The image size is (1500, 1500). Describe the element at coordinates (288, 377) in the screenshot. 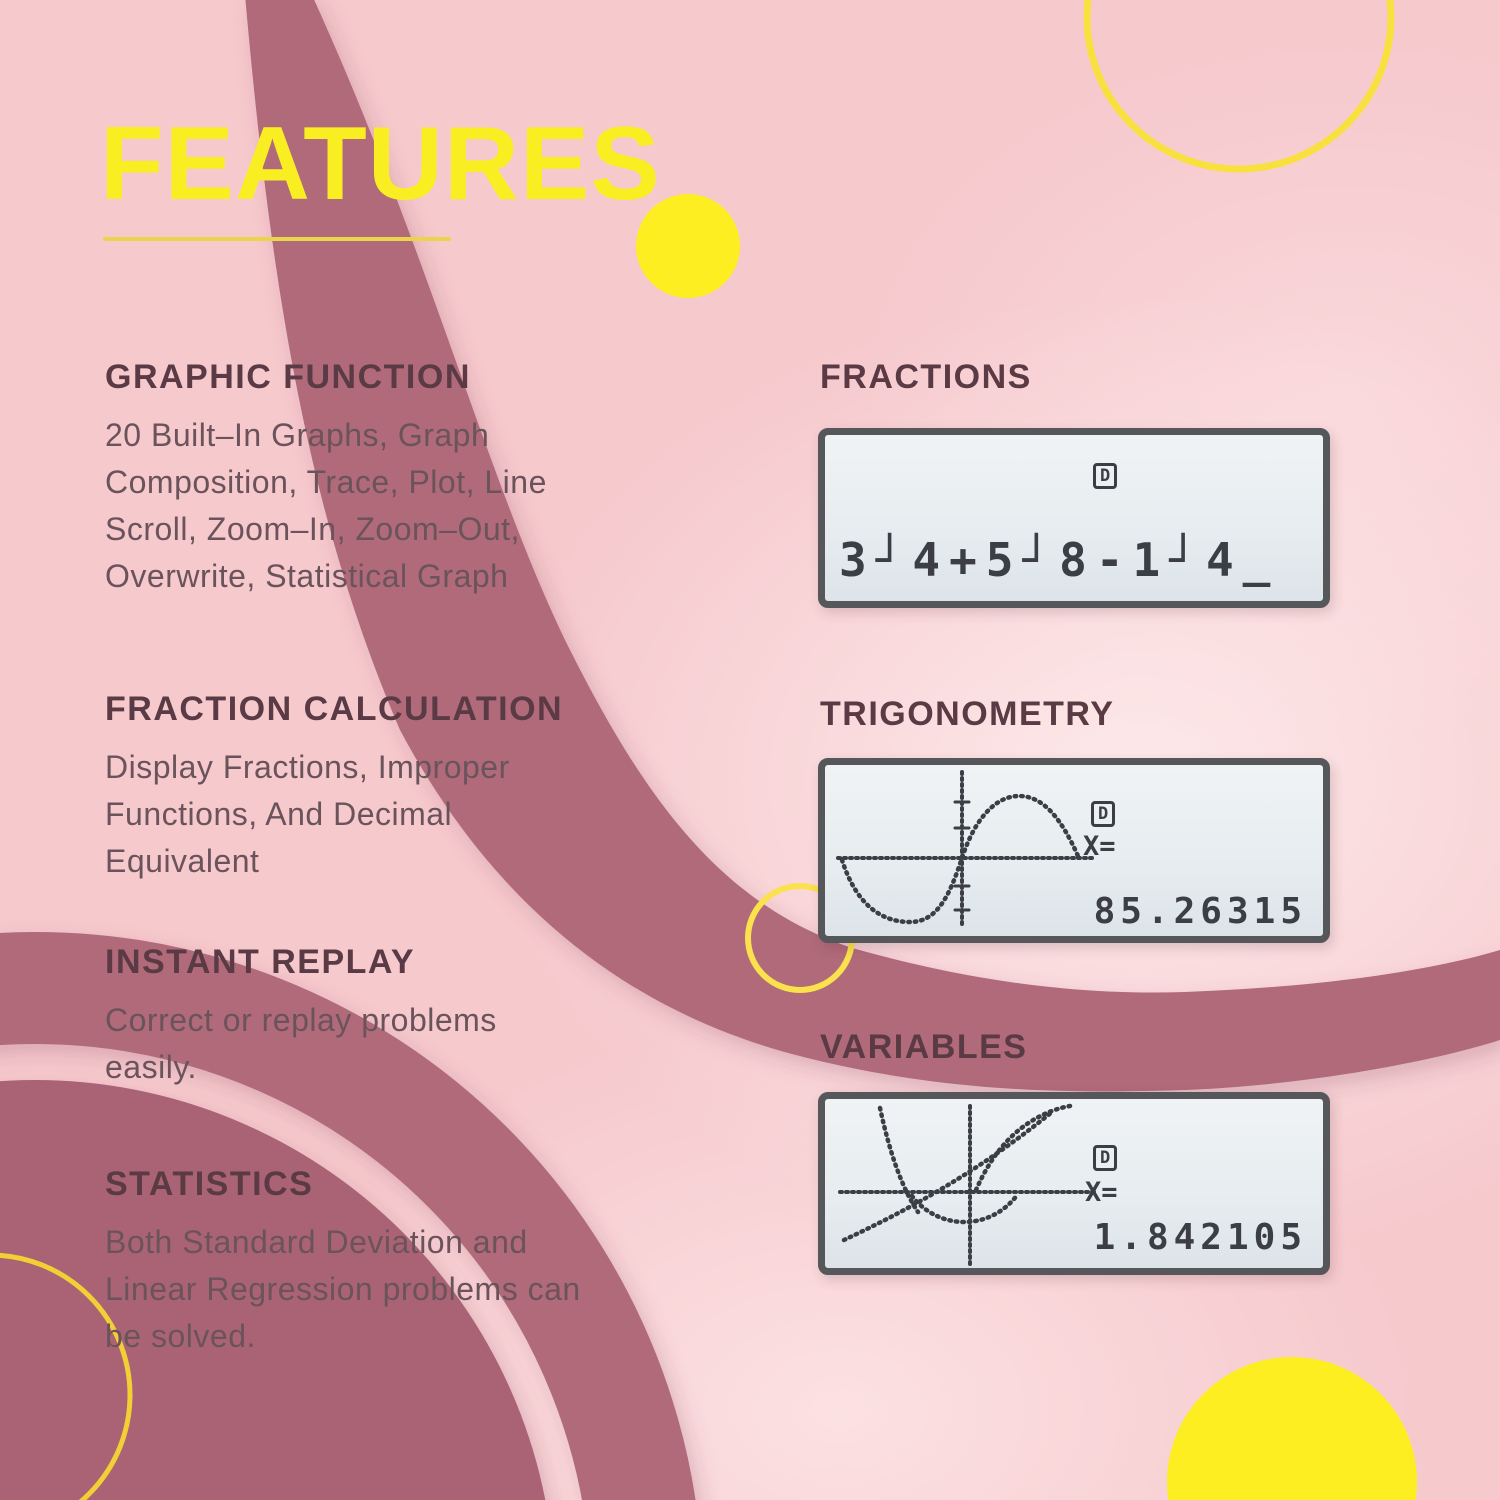

I see `section-heading: GRAPHIC FUNCTION` at that location.